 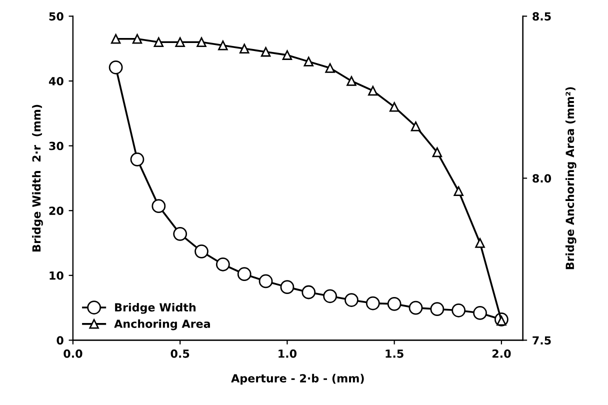 What do you see at coordinates (73, 353) in the screenshot?
I see `x-tick-label: 0.0` at bounding box center [73, 353].